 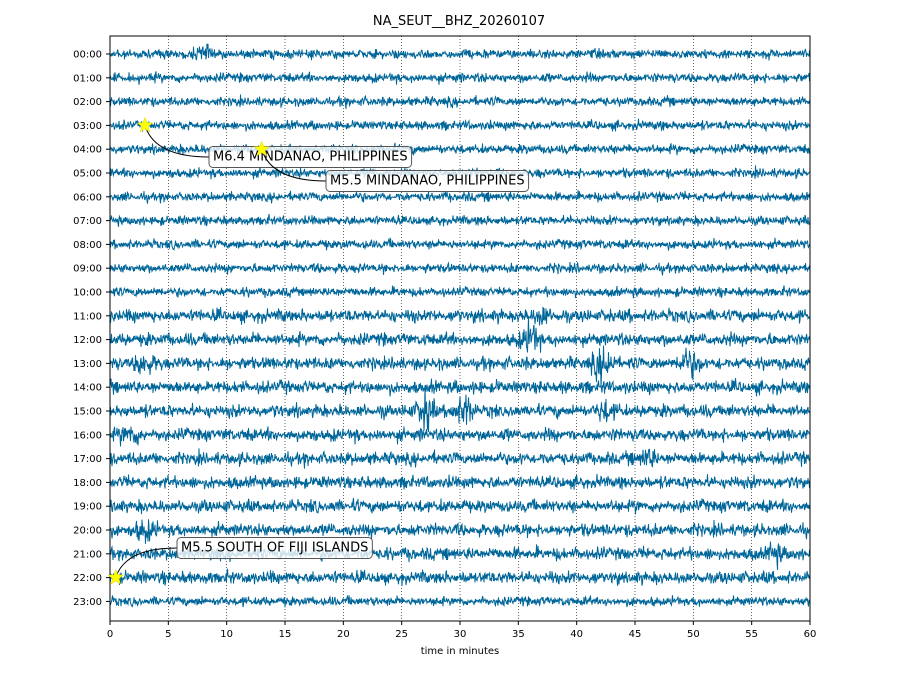 I want to click on y-tick-label: 22:00, so click(x=87, y=578).